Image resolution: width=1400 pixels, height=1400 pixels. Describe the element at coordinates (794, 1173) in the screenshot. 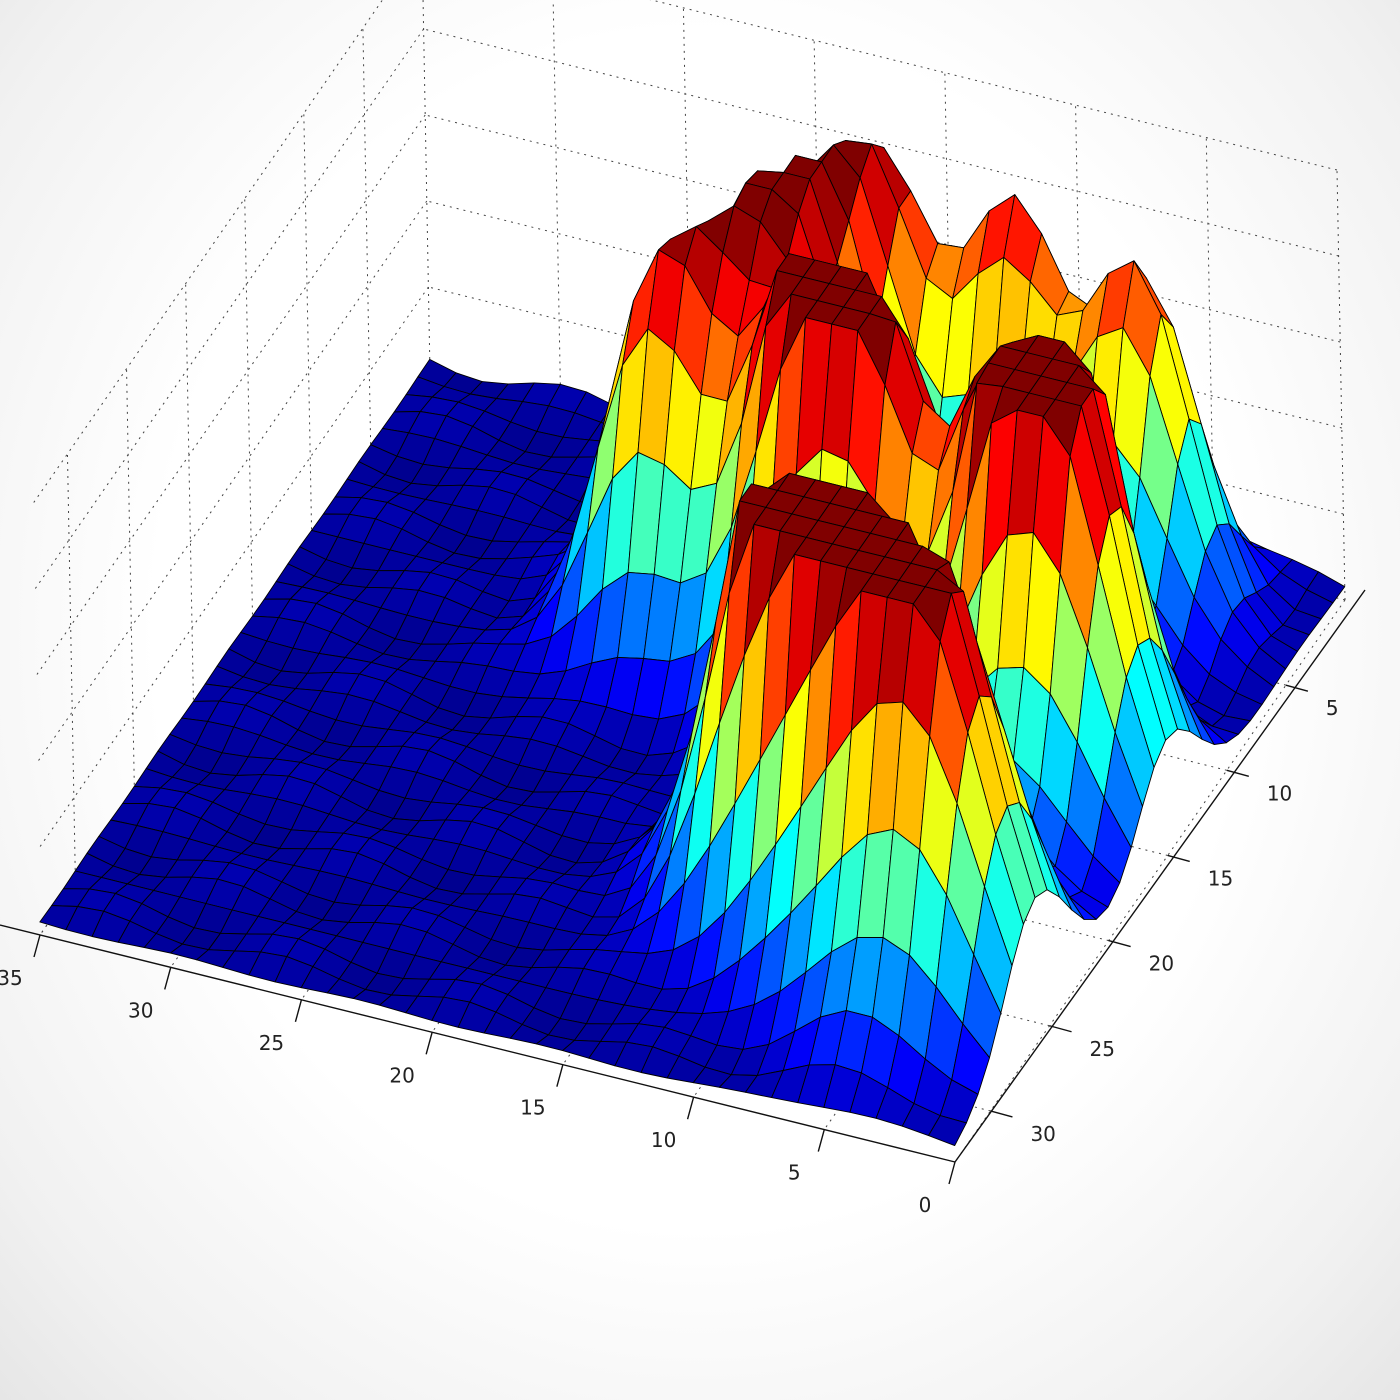

I see `x-tick-label: 5` at that location.